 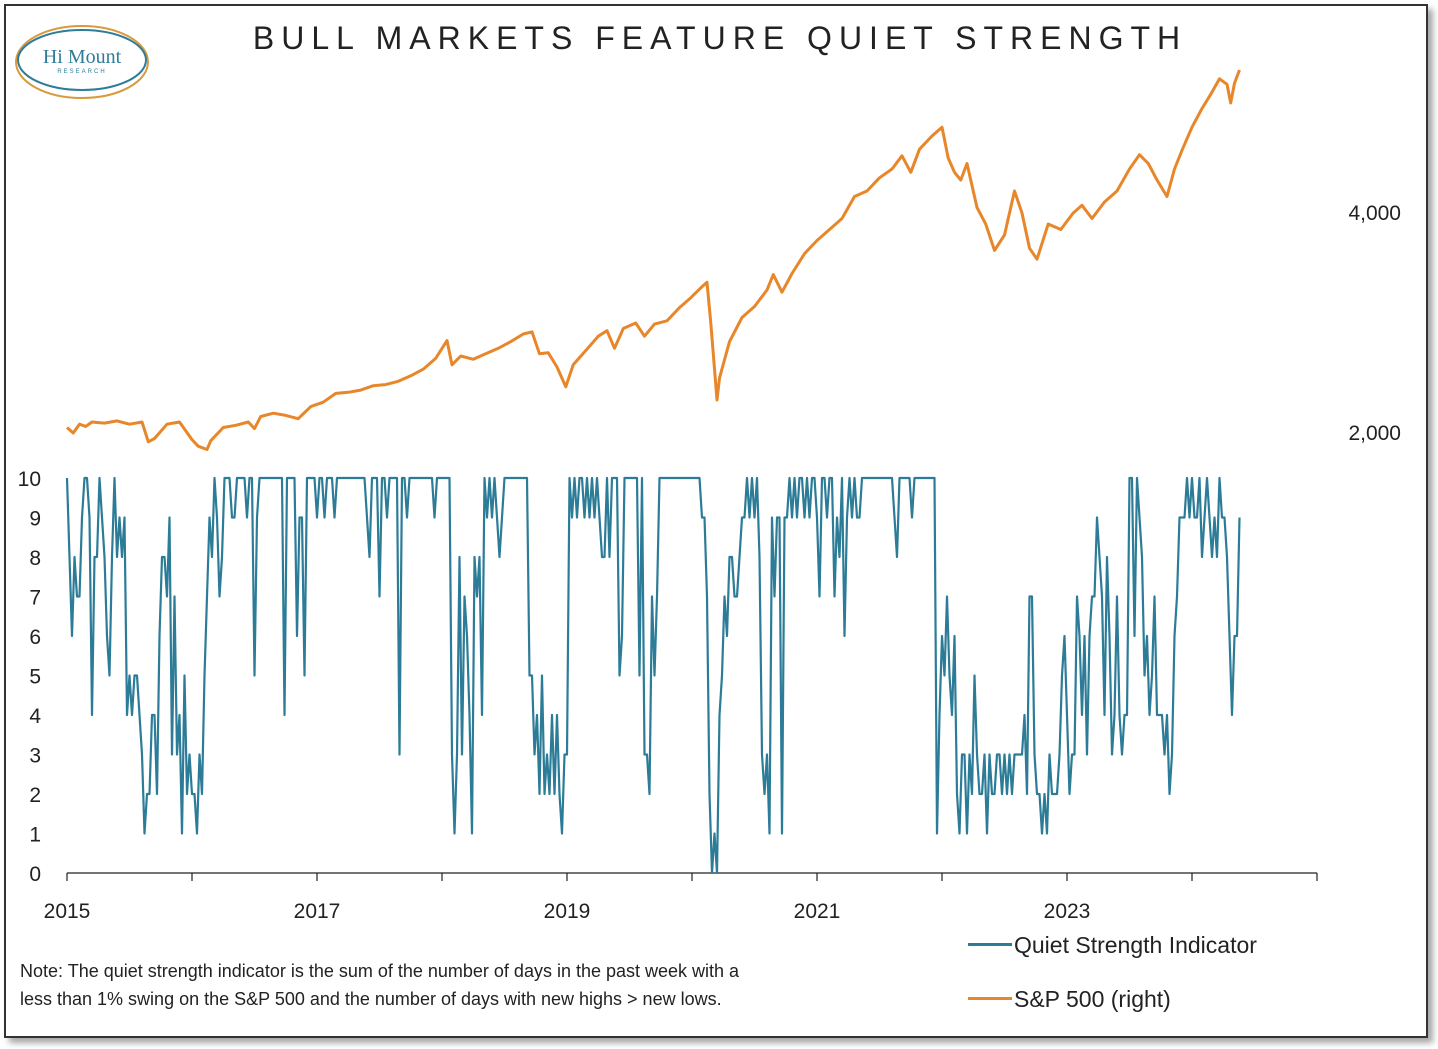 What do you see at coordinates (82, 57) in the screenshot?
I see `logo-name: Hi Mount` at bounding box center [82, 57].